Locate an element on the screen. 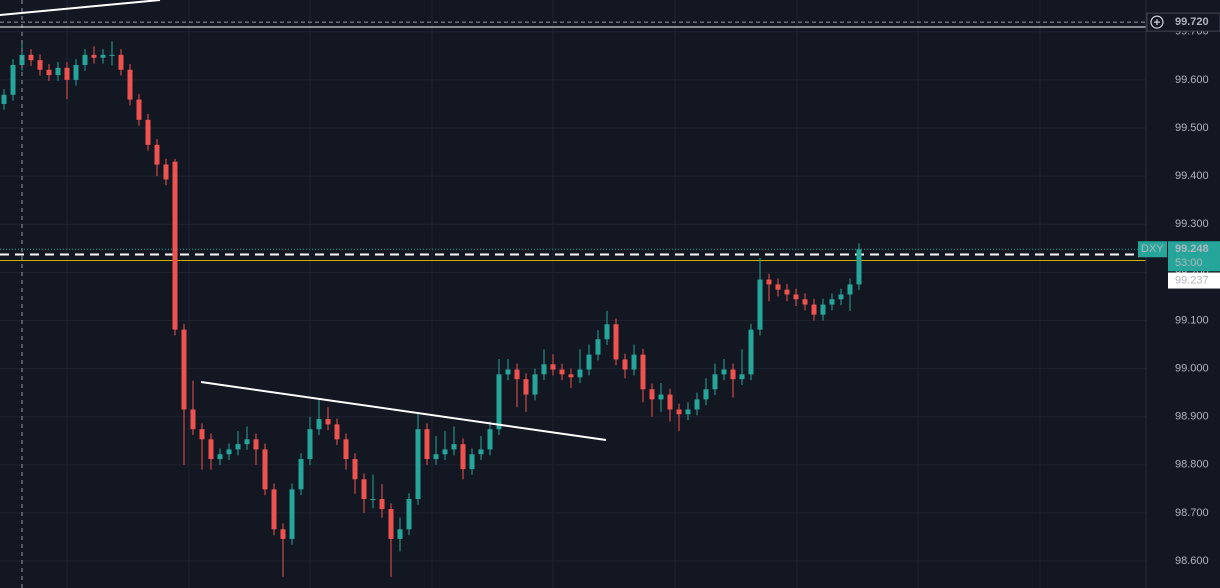  y-tick-label: 99.100 is located at coordinates (1192, 320).